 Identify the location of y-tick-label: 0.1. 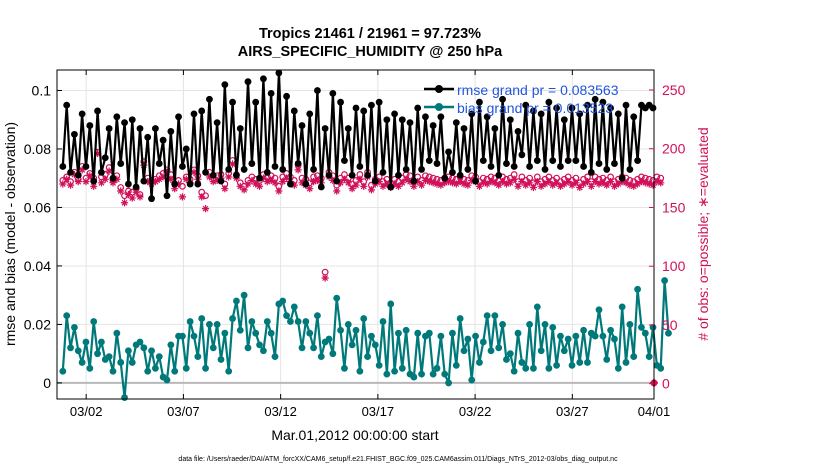
(42, 90).